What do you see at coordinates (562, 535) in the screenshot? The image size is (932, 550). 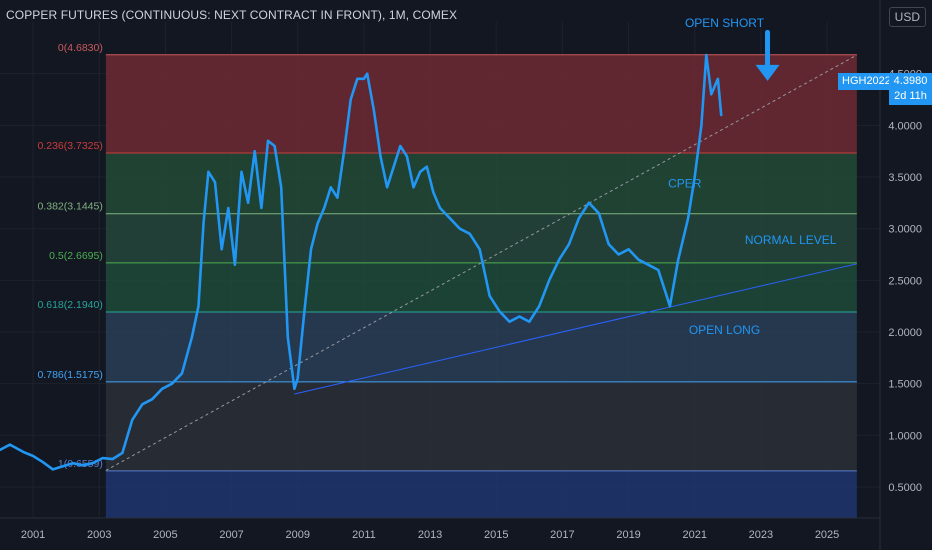 I see `x-tick-label: 2017` at bounding box center [562, 535].